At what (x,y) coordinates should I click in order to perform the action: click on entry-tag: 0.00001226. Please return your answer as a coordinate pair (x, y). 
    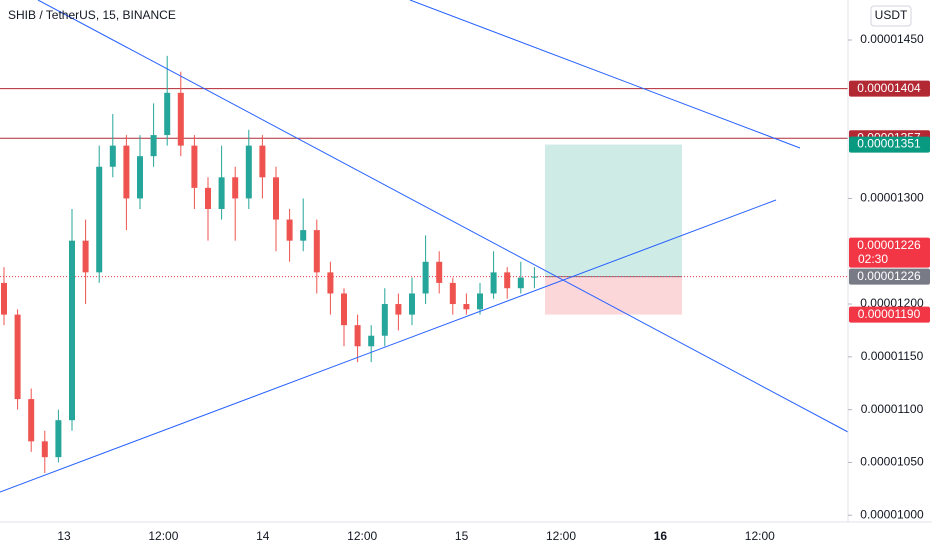
    Looking at the image, I should click on (889, 276).